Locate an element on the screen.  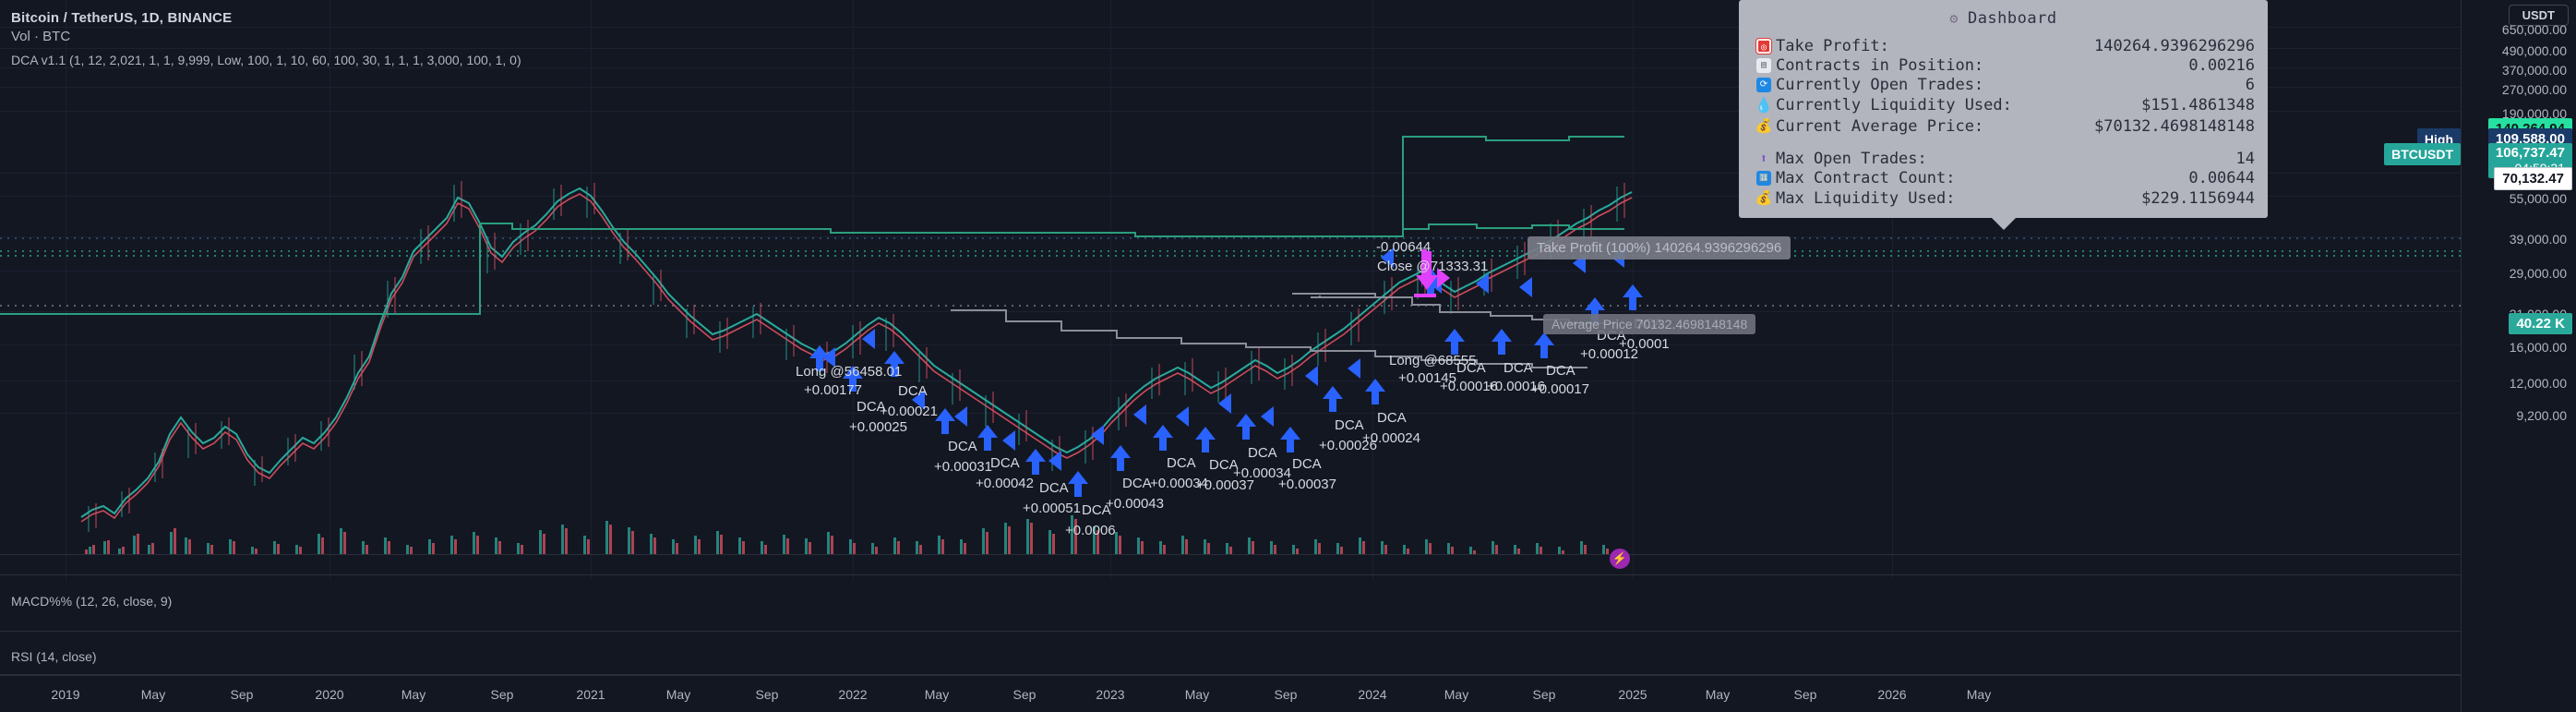
dashboard-row: 🔢 Max Contract Count: 0.00644 is located at coordinates (2004, 178).